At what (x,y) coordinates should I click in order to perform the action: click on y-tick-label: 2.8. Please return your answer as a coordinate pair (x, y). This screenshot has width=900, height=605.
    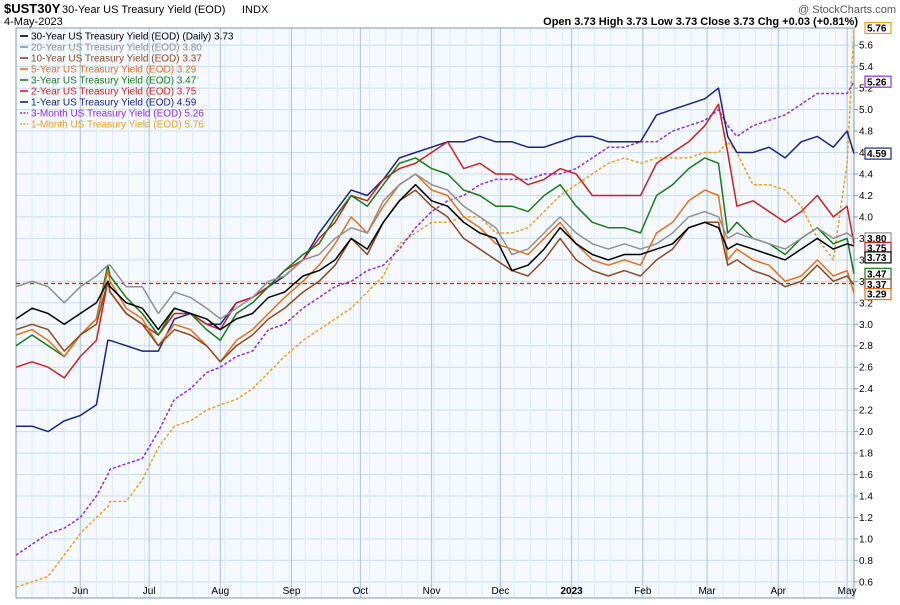
    Looking at the image, I should click on (866, 346).